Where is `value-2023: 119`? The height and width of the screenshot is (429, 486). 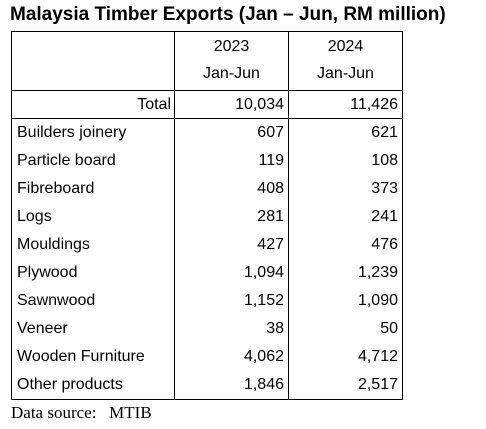
value-2023: 119 is located at coordinates (231, 161).